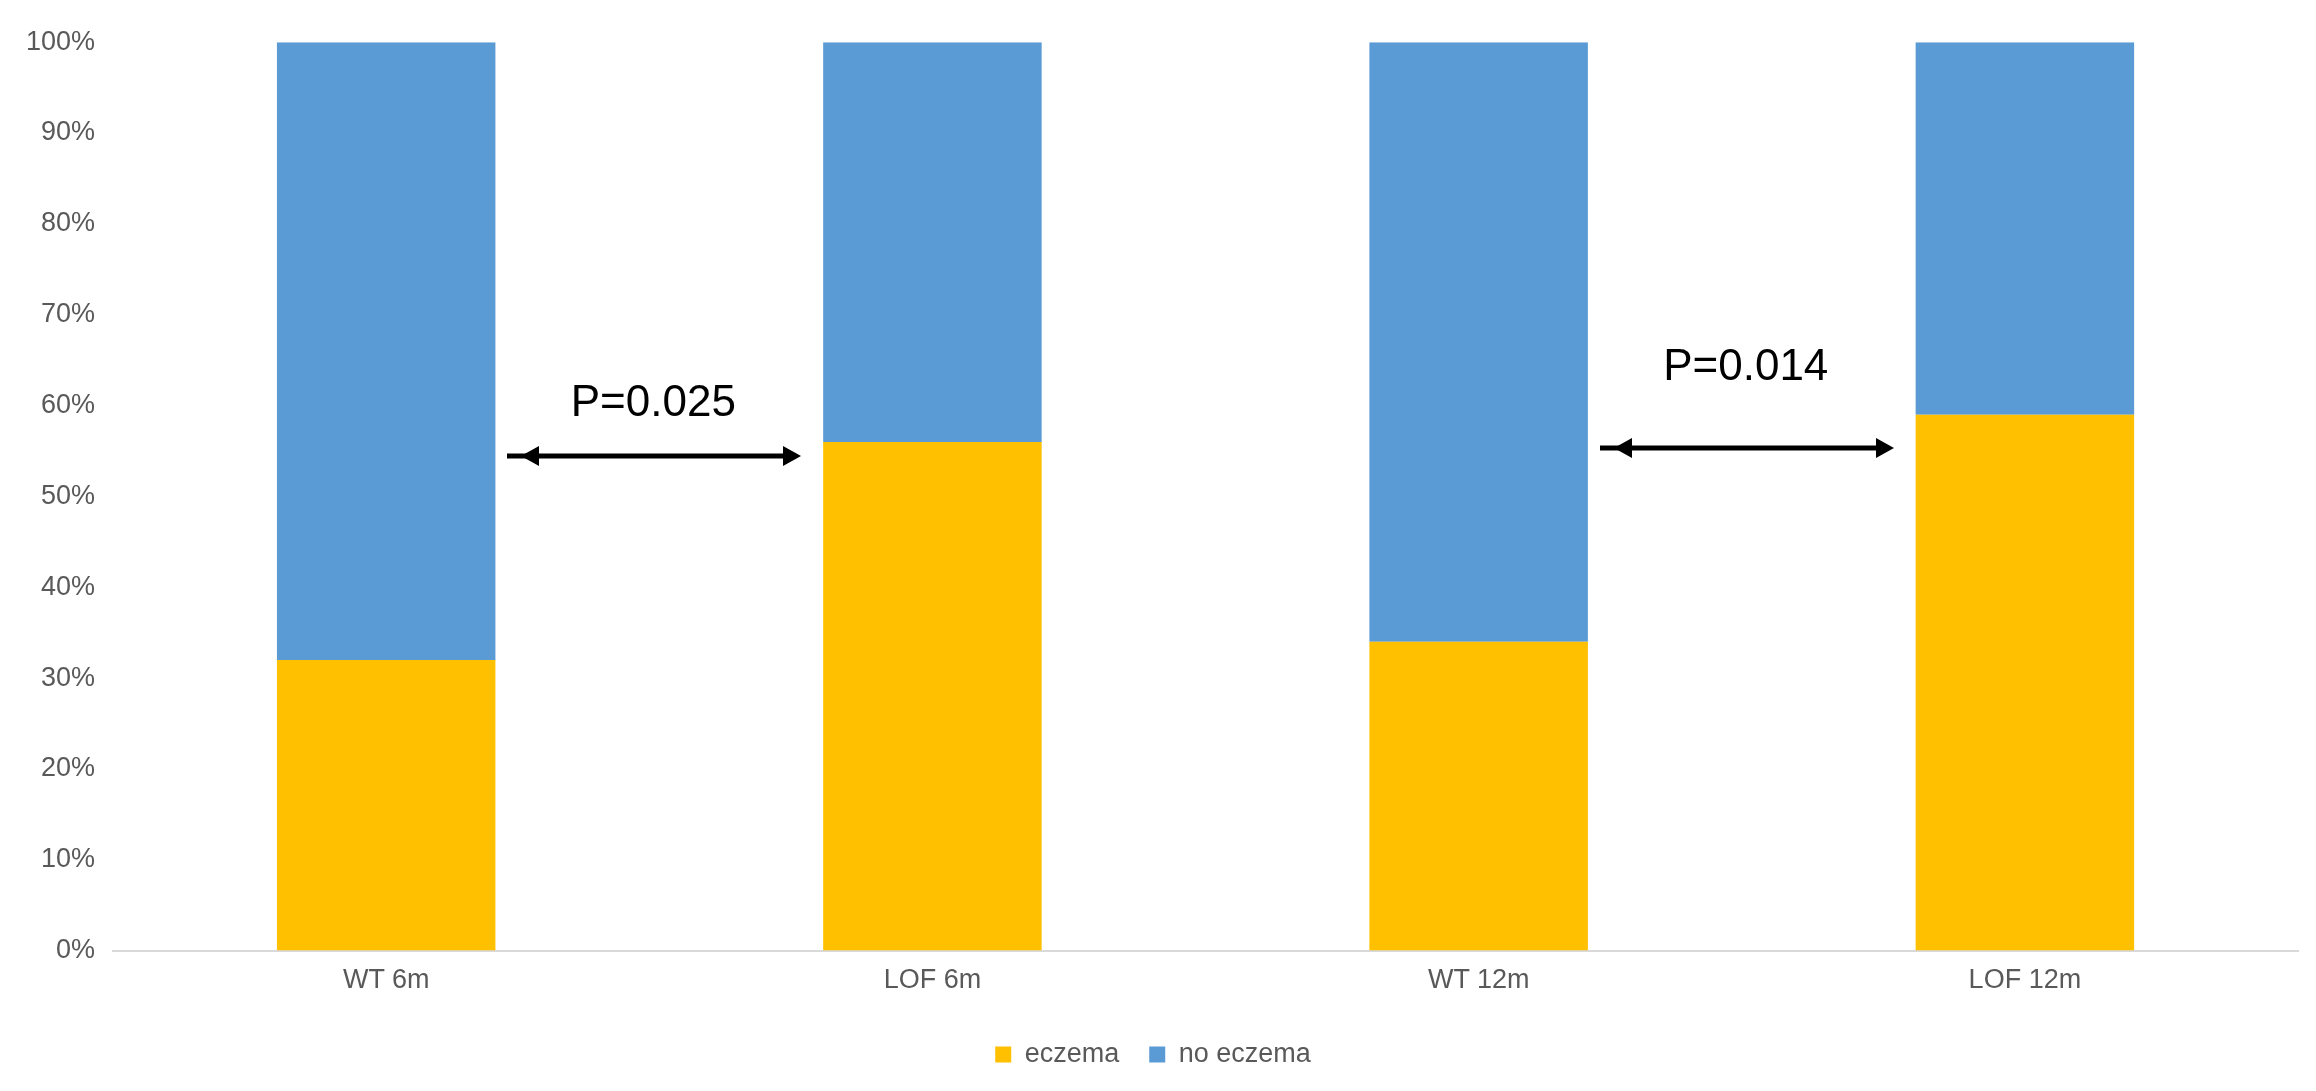  Describe the element at coordinates (68, 767) in the screenshot. I see `y-tick-label: 20%` at that location.